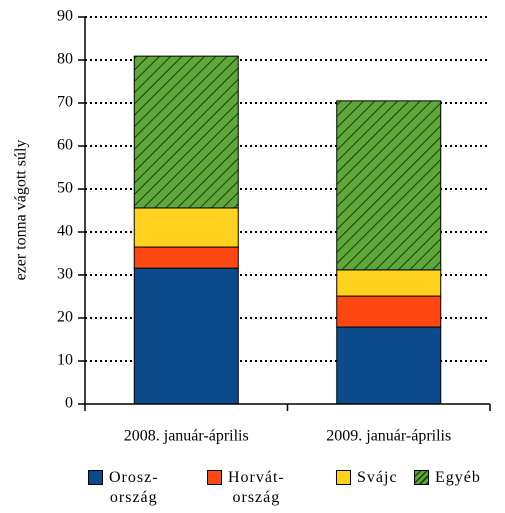  I want to click on legend-label: Horvát- ország, so click(256, 487).